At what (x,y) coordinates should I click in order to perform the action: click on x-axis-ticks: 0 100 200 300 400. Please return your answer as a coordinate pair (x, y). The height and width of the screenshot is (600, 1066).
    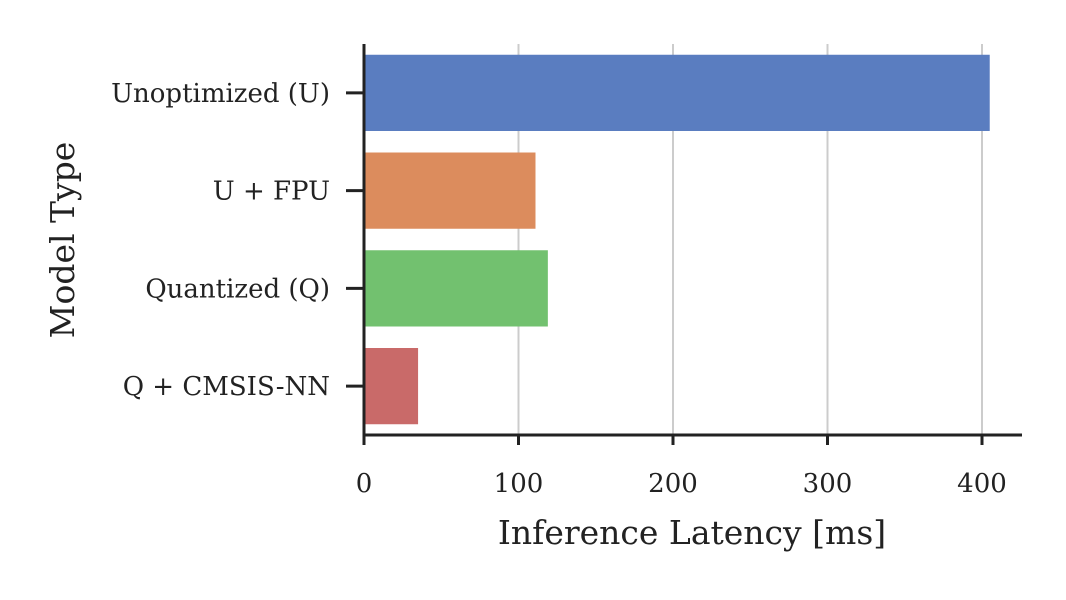
    Looking at the image, I should click on (681, 467).